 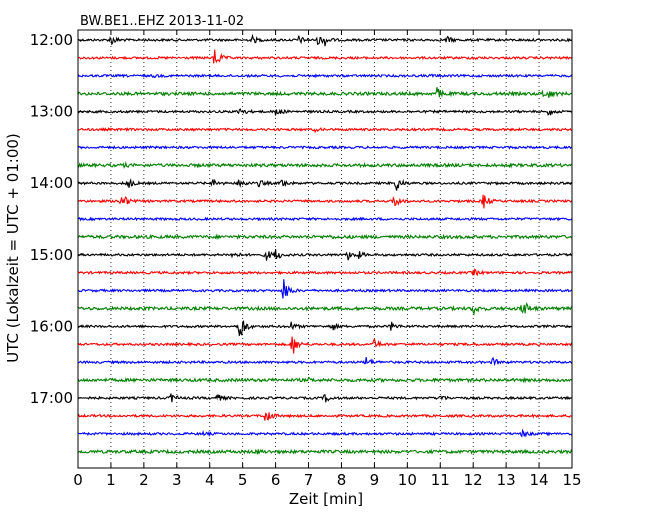 I want to click on y-tick-label: 16:00, so click(x=51, y=326).